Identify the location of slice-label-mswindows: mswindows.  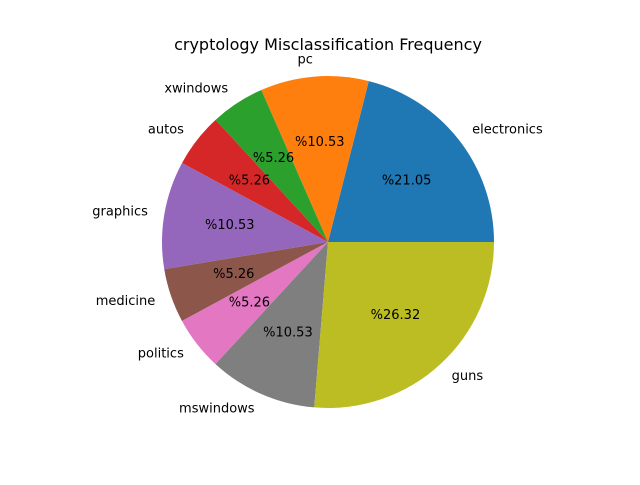
(217, 409).